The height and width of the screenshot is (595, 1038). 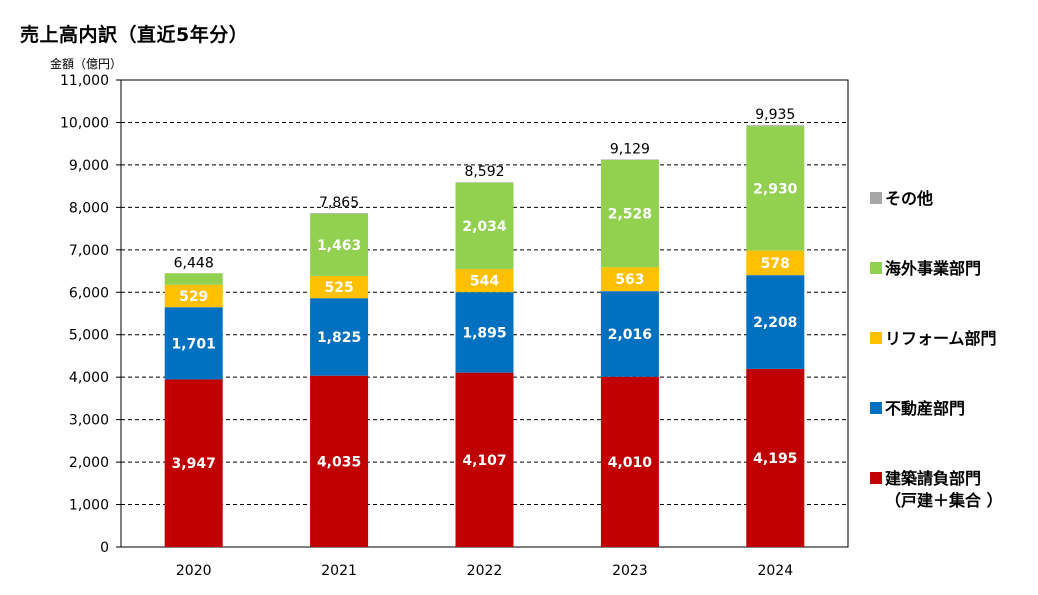 I want to click on bar-data-label: 563, so click(x=629, y=280).